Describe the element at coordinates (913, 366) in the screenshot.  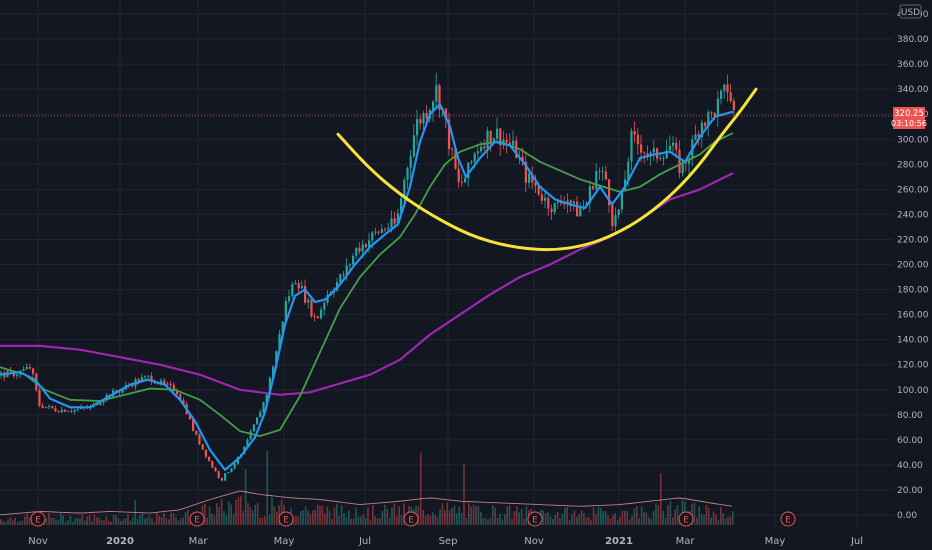
I see `price-tick-label: 120.00` at that location.